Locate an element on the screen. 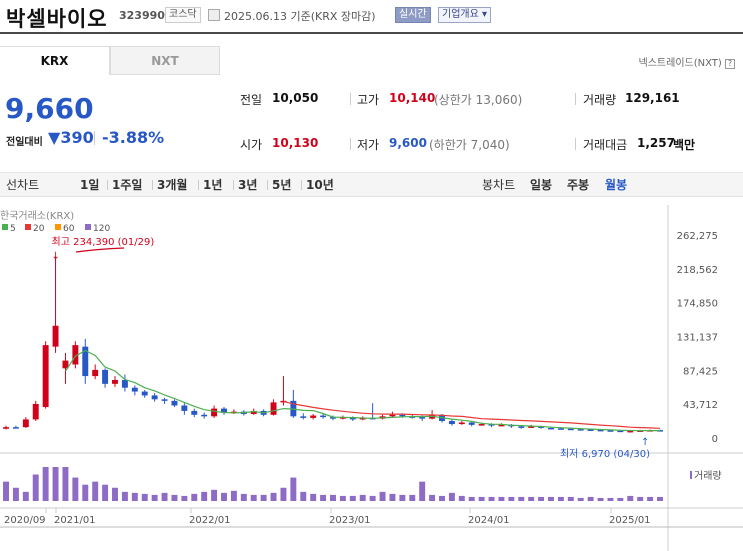 The image size is (743, 551). nxt-link: 넥스트레이드(NXT) ? is located at coordinates (687, 61).